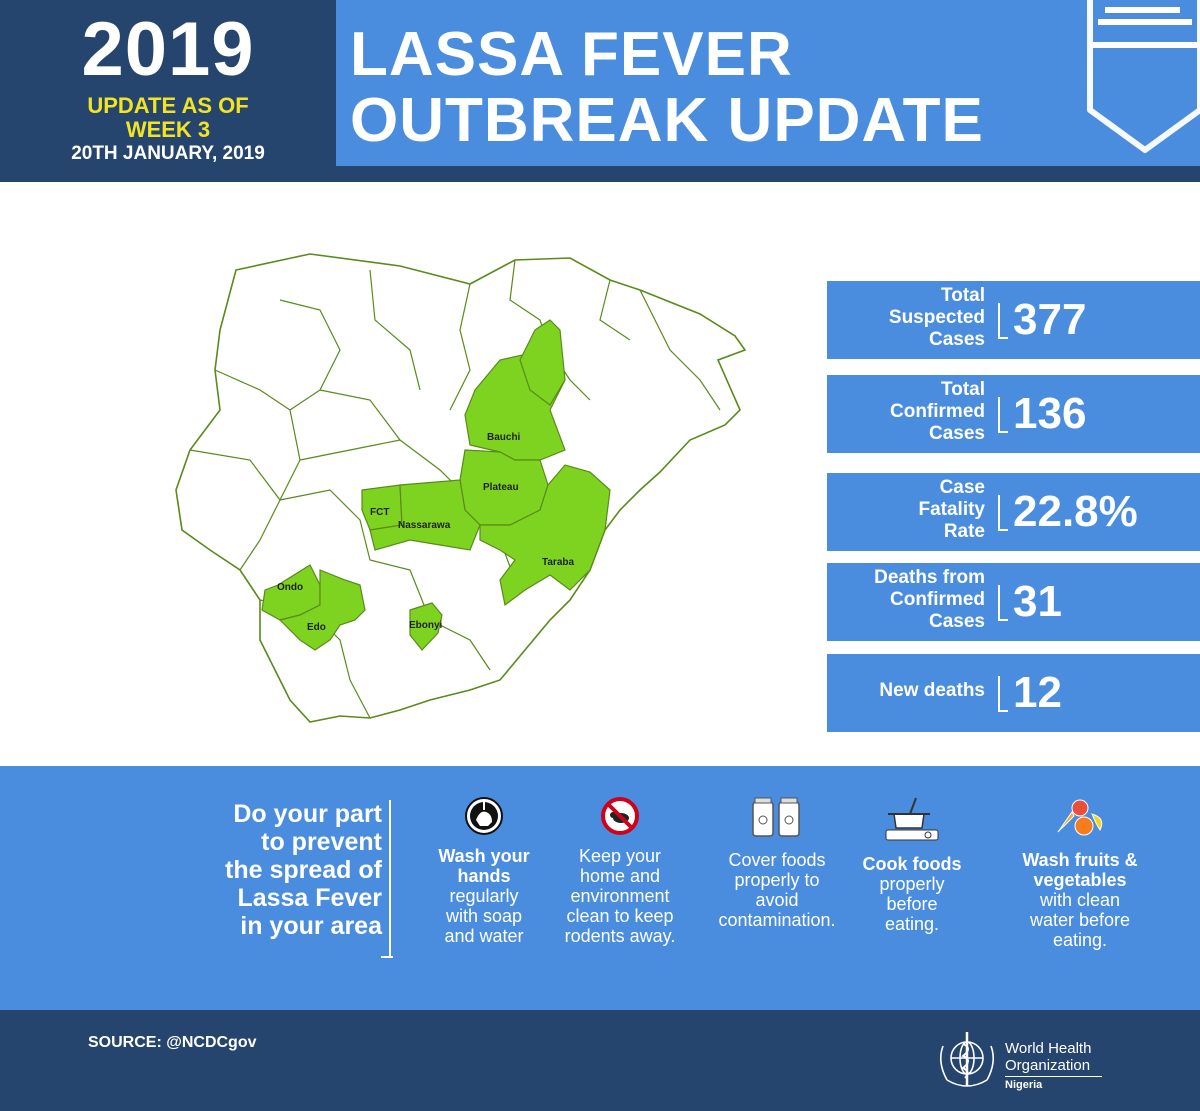  I want to click on state-bauchi-north, so click(542, 362).